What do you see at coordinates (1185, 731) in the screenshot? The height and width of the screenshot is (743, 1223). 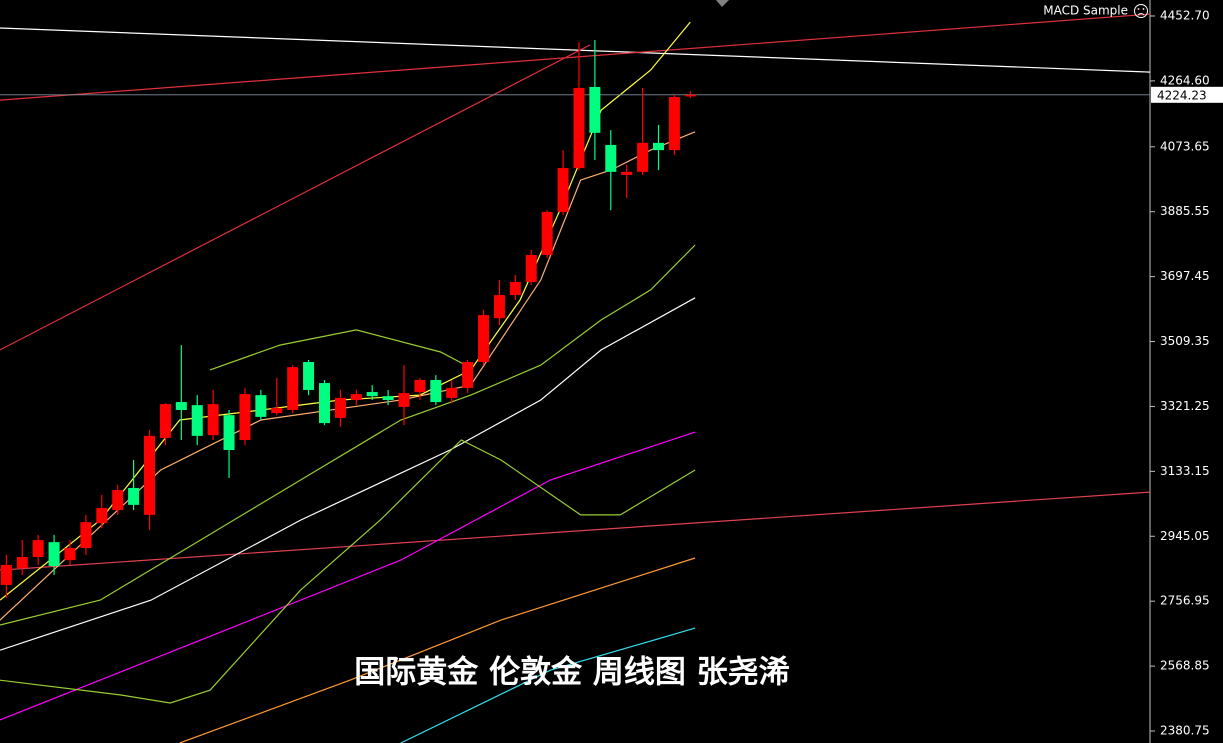 I see `y-tick-label: 2380.75` at bounding box center [1185, 731].